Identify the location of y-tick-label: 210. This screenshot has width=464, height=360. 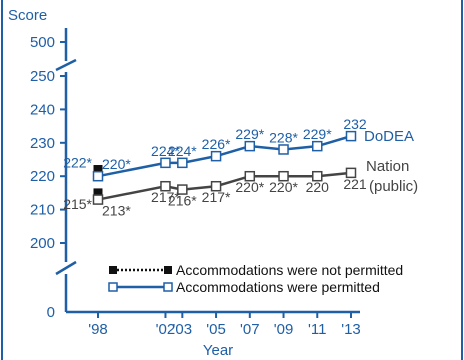
(42, 210).